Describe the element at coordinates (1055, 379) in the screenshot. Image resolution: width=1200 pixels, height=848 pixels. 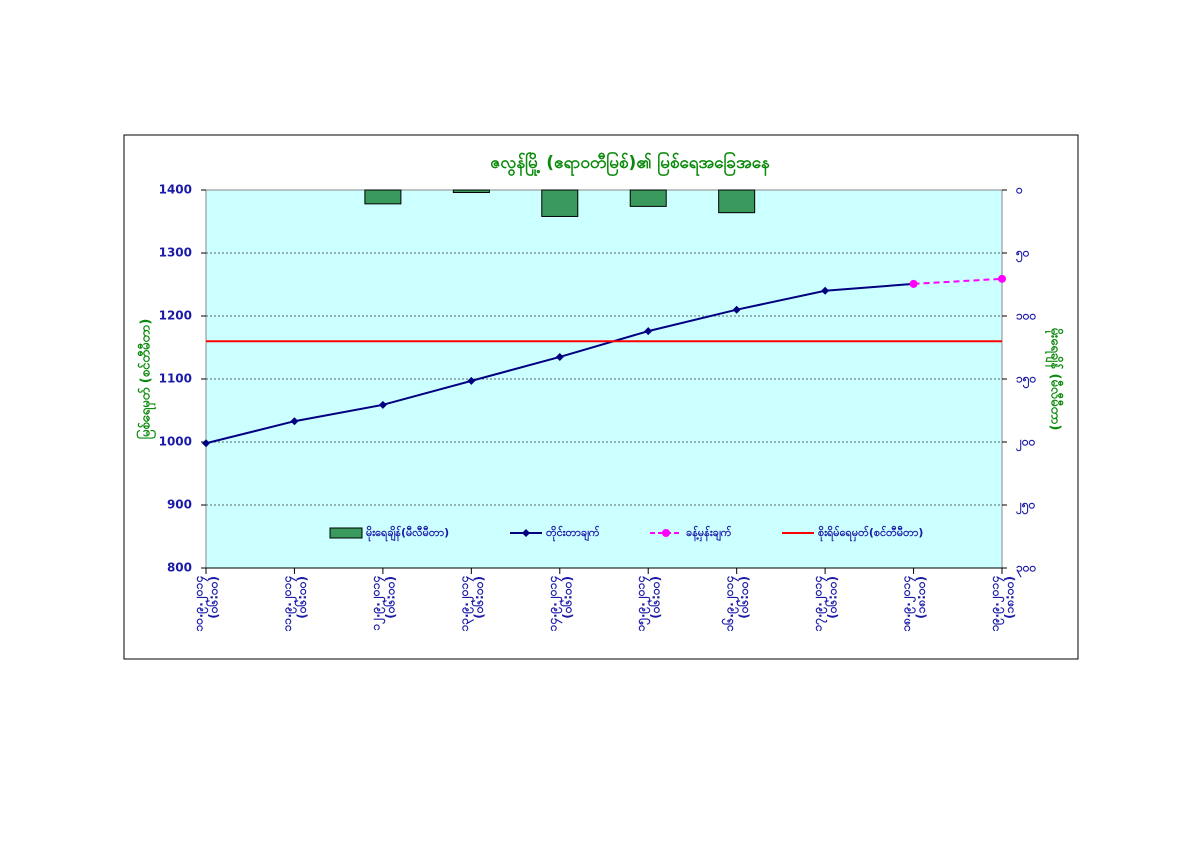
I see `y2-axis-label: မိုးရေချိန် (မီလီမီတာ)` at that location.